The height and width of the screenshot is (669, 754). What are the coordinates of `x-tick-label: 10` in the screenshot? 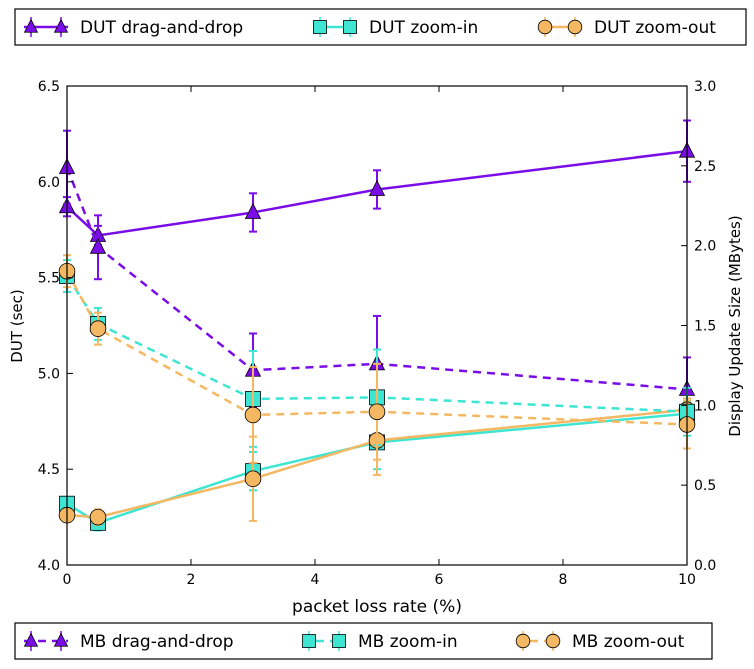 It's located at (687, 580).